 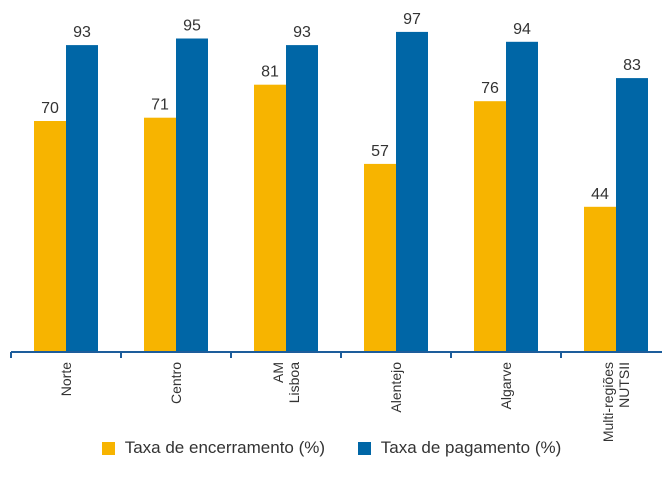 What do you see at coordinates (192, 26) in the screenshot?
I see `data-label-series-2-1: 95` at bounding box center [192, 26].